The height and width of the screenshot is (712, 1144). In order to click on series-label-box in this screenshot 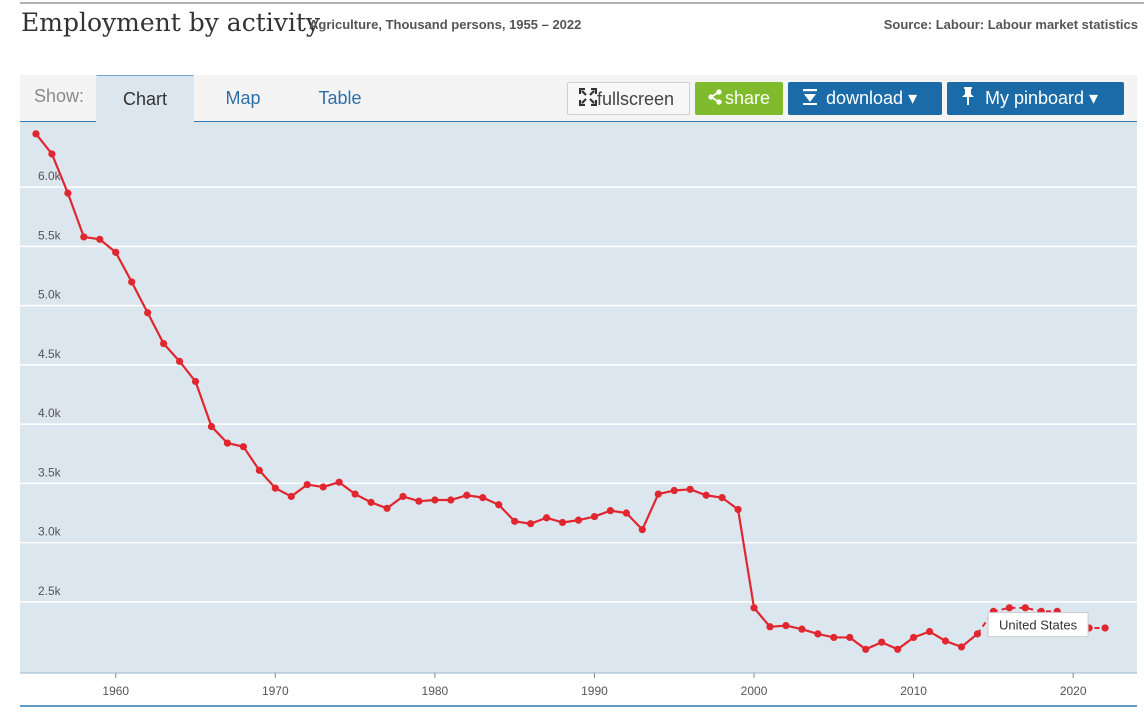, I will do `click(1038, 625)`.